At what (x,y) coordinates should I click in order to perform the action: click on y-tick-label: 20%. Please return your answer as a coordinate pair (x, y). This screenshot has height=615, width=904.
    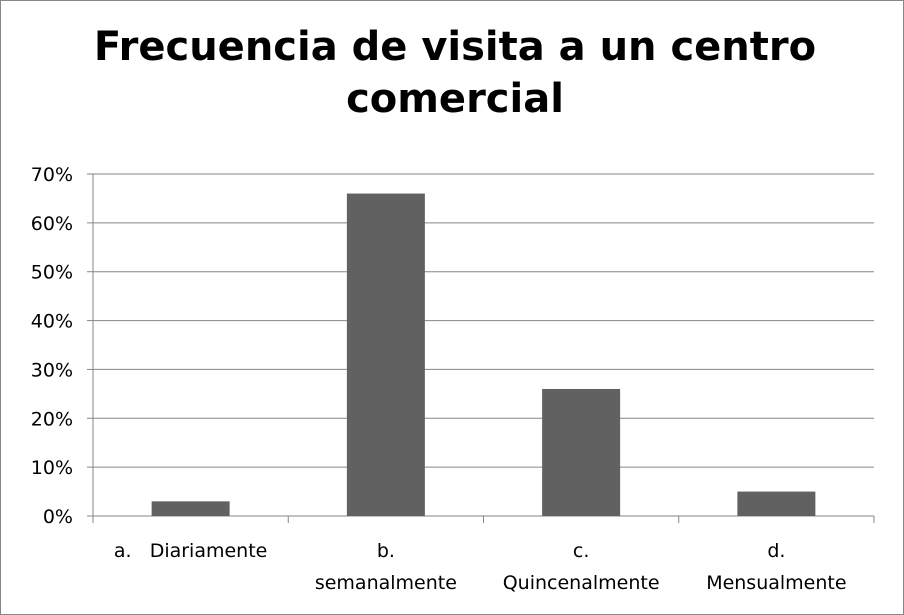
    Looking at the image, I should click on (52, 419).